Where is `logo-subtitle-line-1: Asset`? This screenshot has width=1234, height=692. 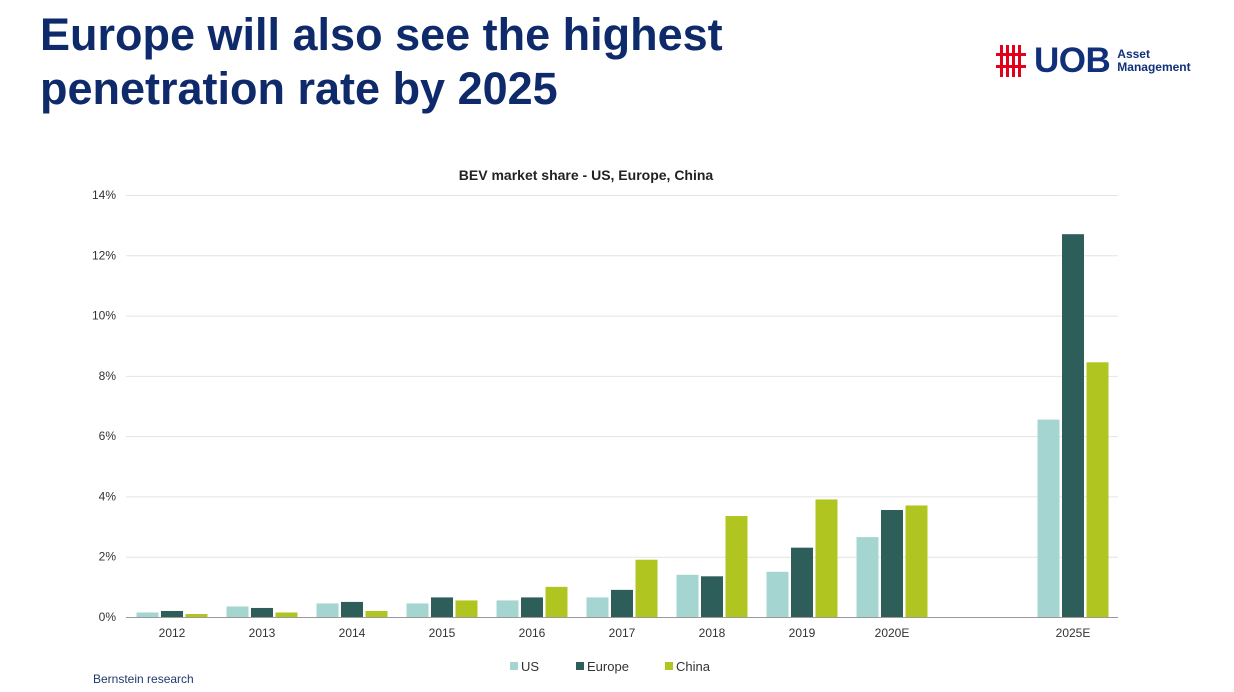
logo-subtitle-line-1: Asset is located at coordinates (1133, 54).